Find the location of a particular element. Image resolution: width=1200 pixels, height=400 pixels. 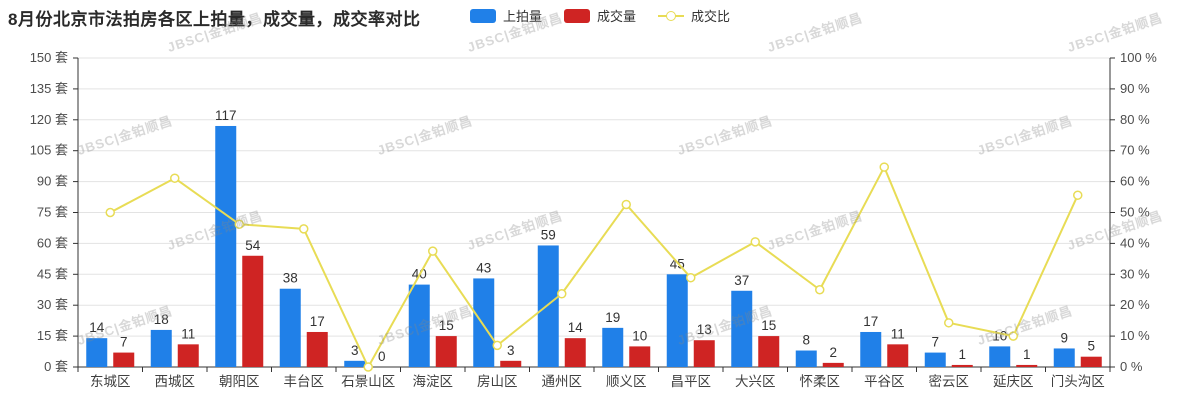

legend-item-2: 成交比 is located at coordinates (694, 15).